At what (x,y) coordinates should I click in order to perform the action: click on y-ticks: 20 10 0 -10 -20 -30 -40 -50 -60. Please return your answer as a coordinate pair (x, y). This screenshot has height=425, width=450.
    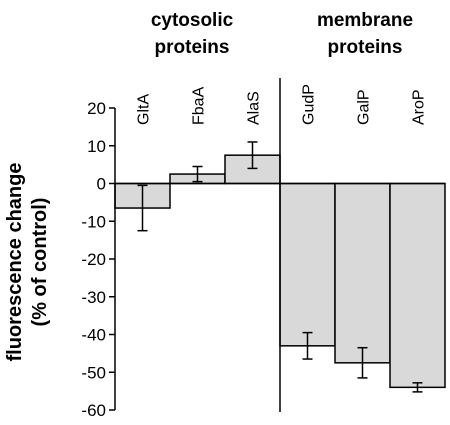
    Looking at the image, I should click on (98, 259).